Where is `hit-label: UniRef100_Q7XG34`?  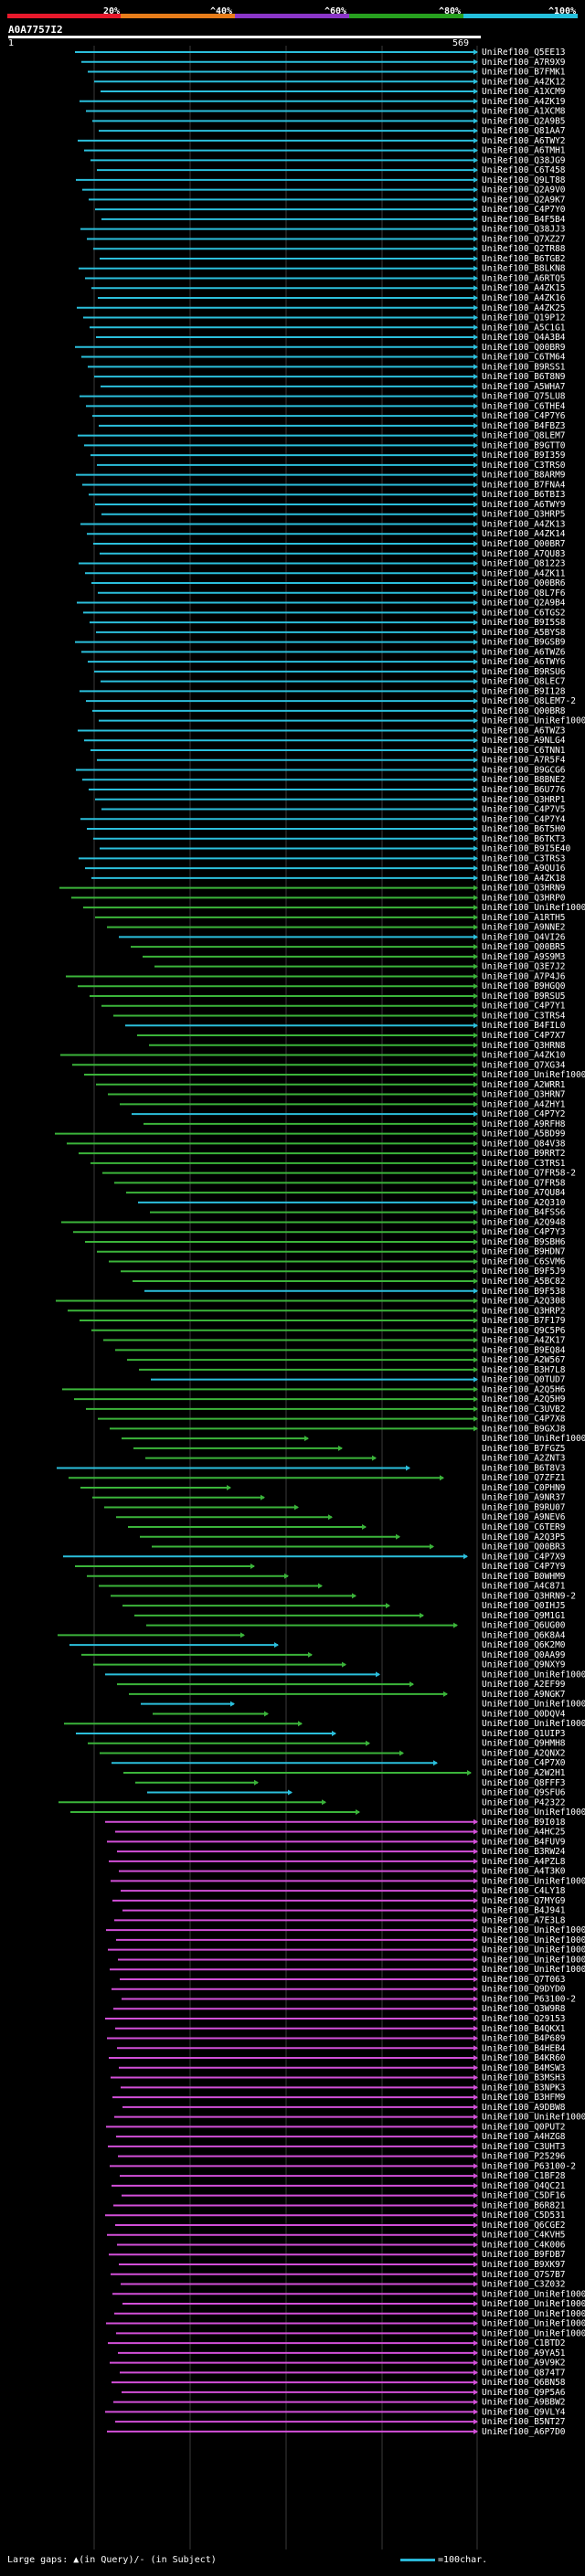 hit-label: UniRef100_Q7XG34 is located at coordinates (524, 1065).